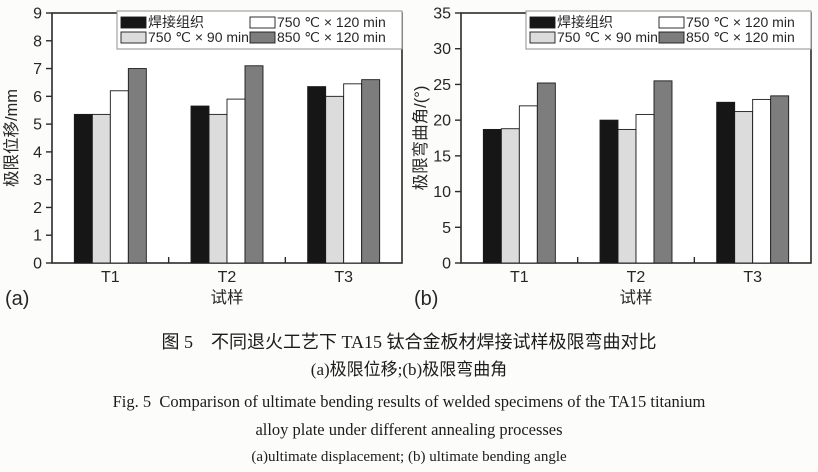  I want to click on y-tick-label: 3, so click(37, 180).